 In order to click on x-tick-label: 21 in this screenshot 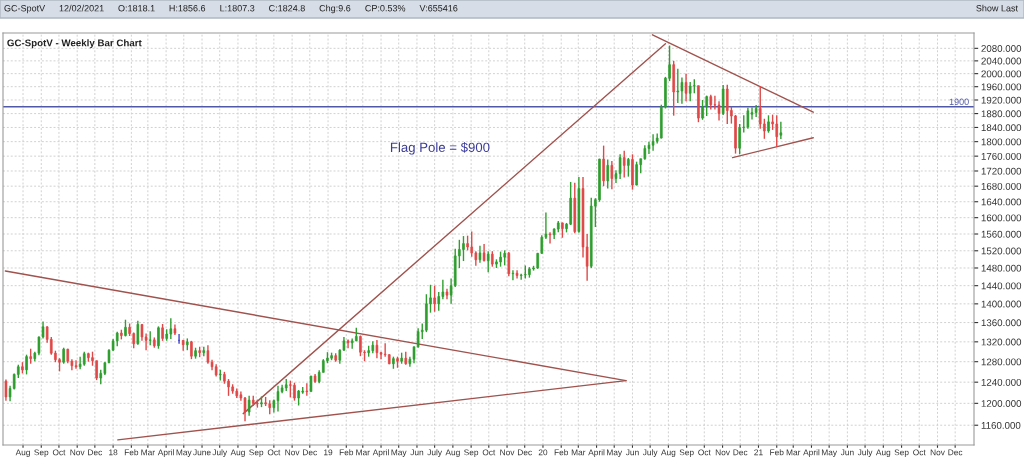, I will do `click(758, 452)`.